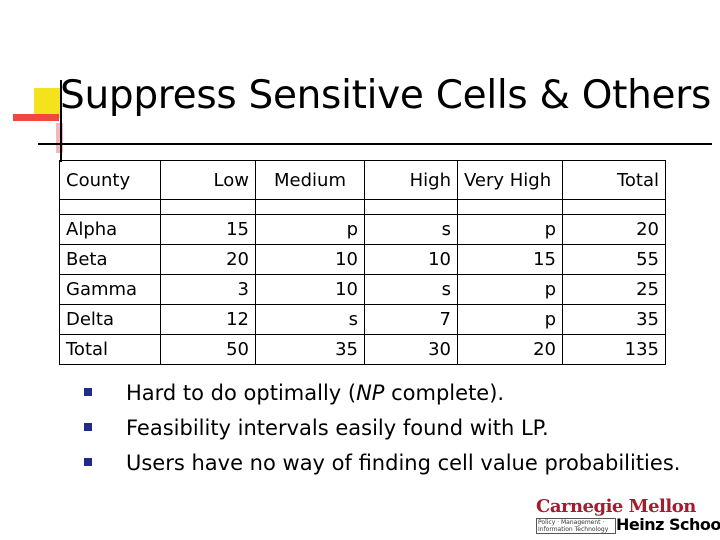 The width and height of the screenshot is (720, 540). What do you see at coordinates (444, 393) in the screenshot?
I see `bullet-text: complete).` at bounding box center [444, 393].